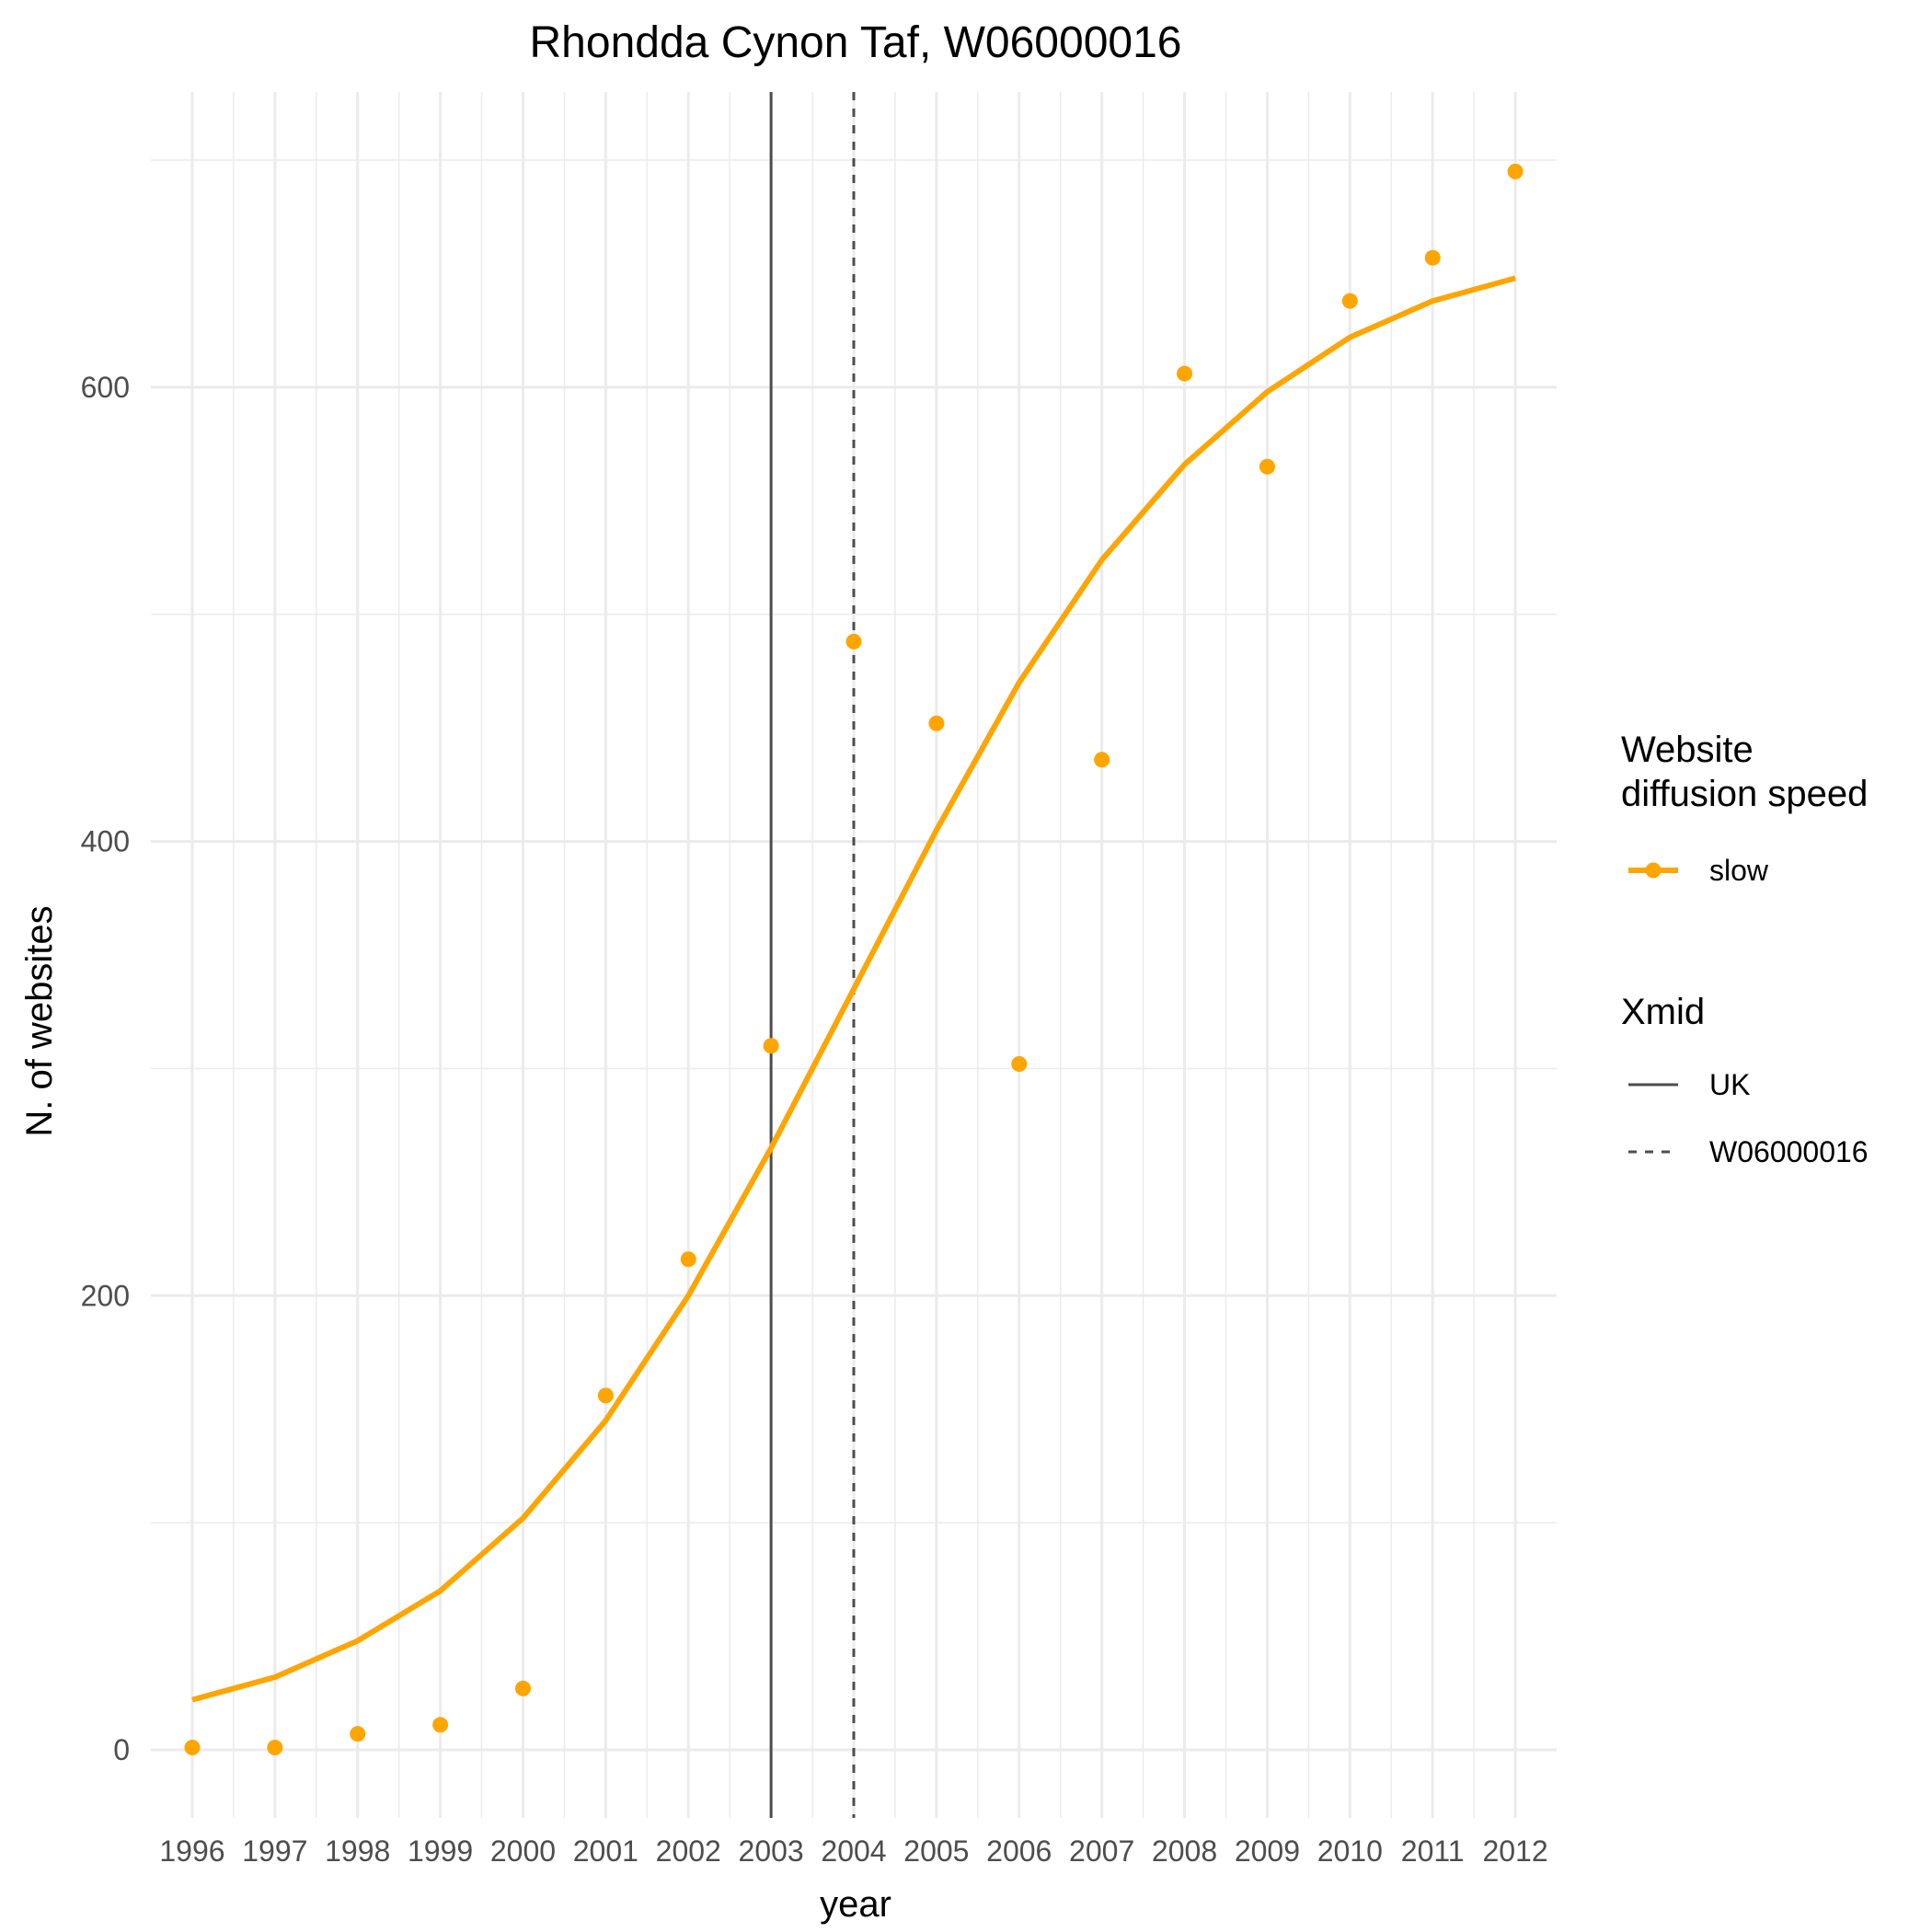  Describe the element at coordinates (1687, 750) in the screenshot. I see `legend-title: Website` at that location.